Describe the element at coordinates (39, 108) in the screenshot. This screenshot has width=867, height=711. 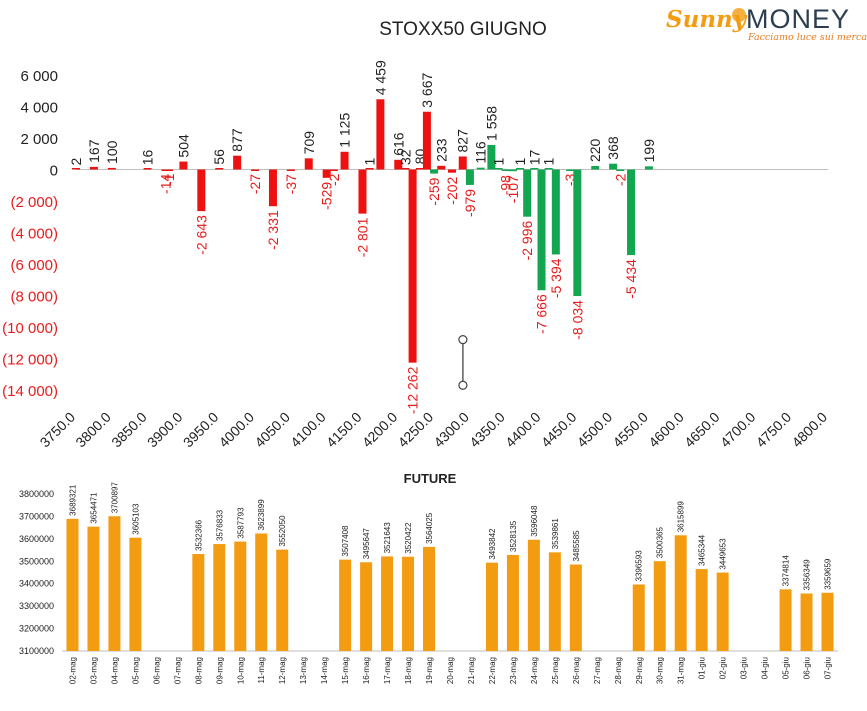
I see `y-tick-label: 4 000` at that location.